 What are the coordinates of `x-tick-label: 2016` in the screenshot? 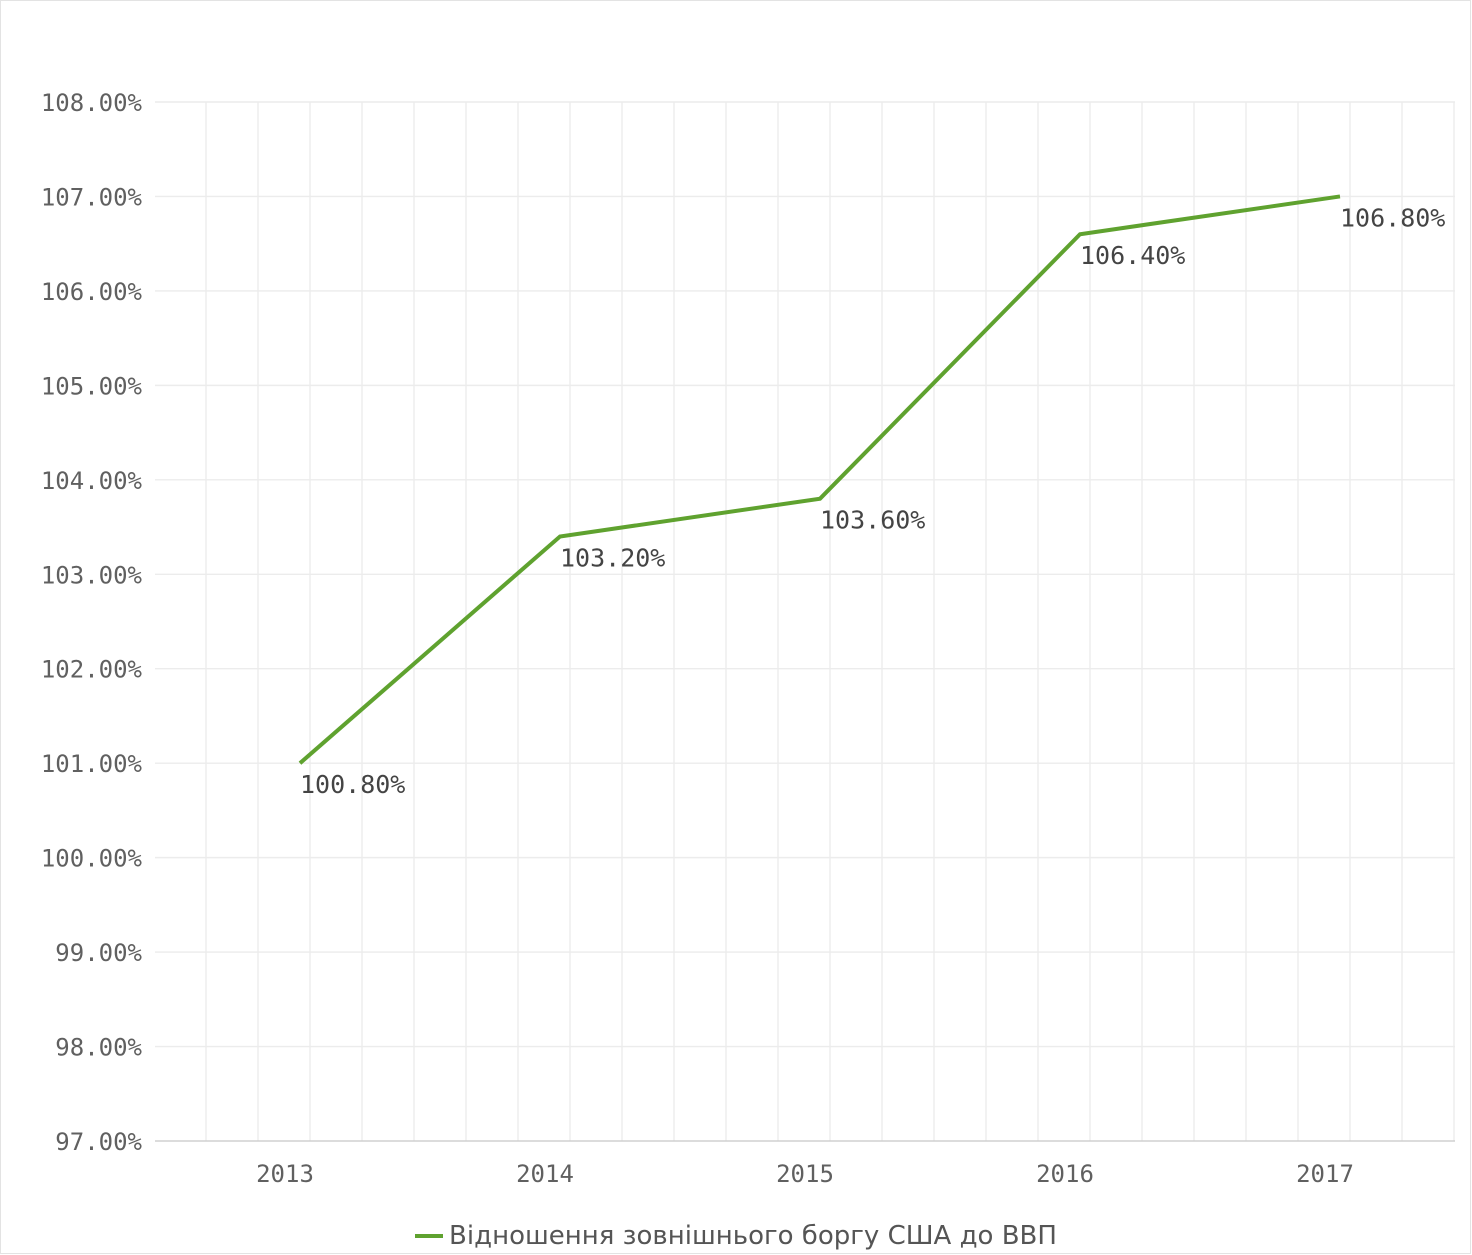 It's located at (1065, 1174).